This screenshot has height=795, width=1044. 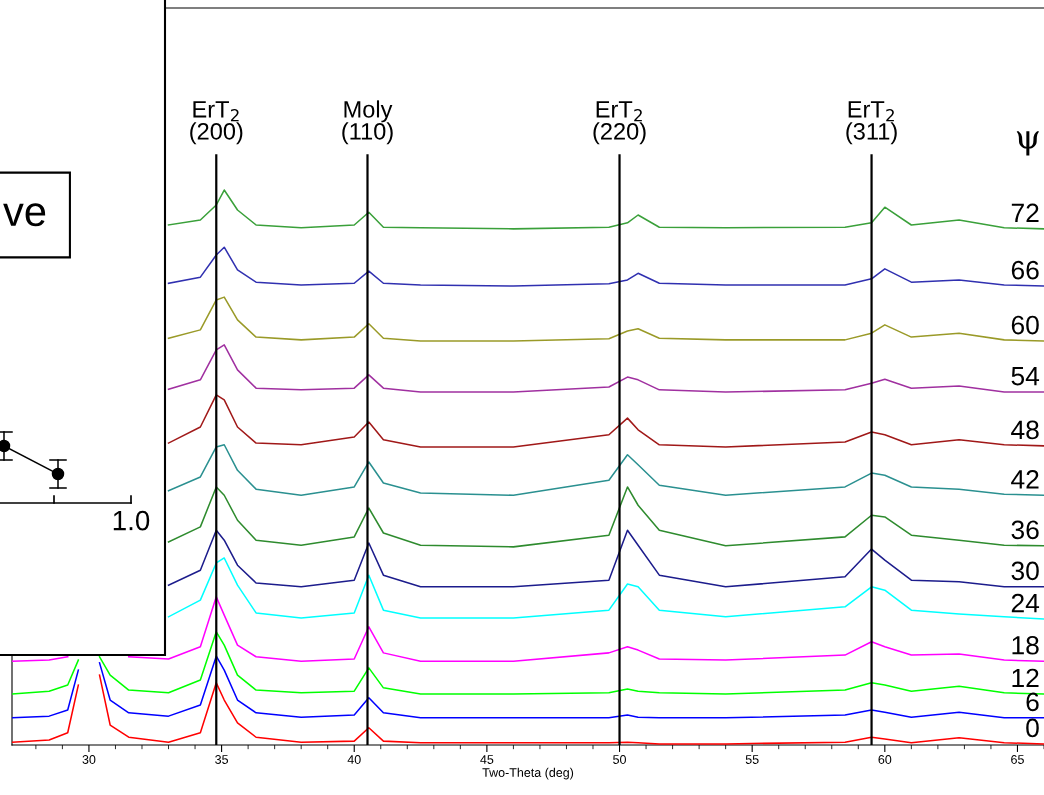 What do you see at coordinates (1025, 603) in the screenshot?
I see `series-label: 24` at bounding box center [1025, 603].